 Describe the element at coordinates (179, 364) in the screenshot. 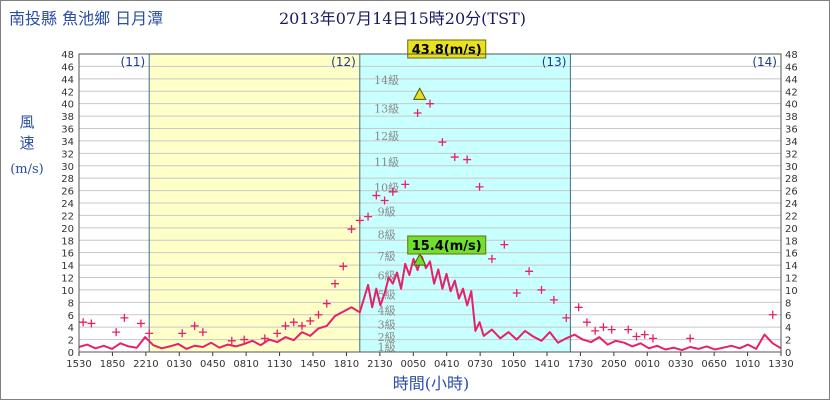

I see `x-tick-3: 0130` at that location.